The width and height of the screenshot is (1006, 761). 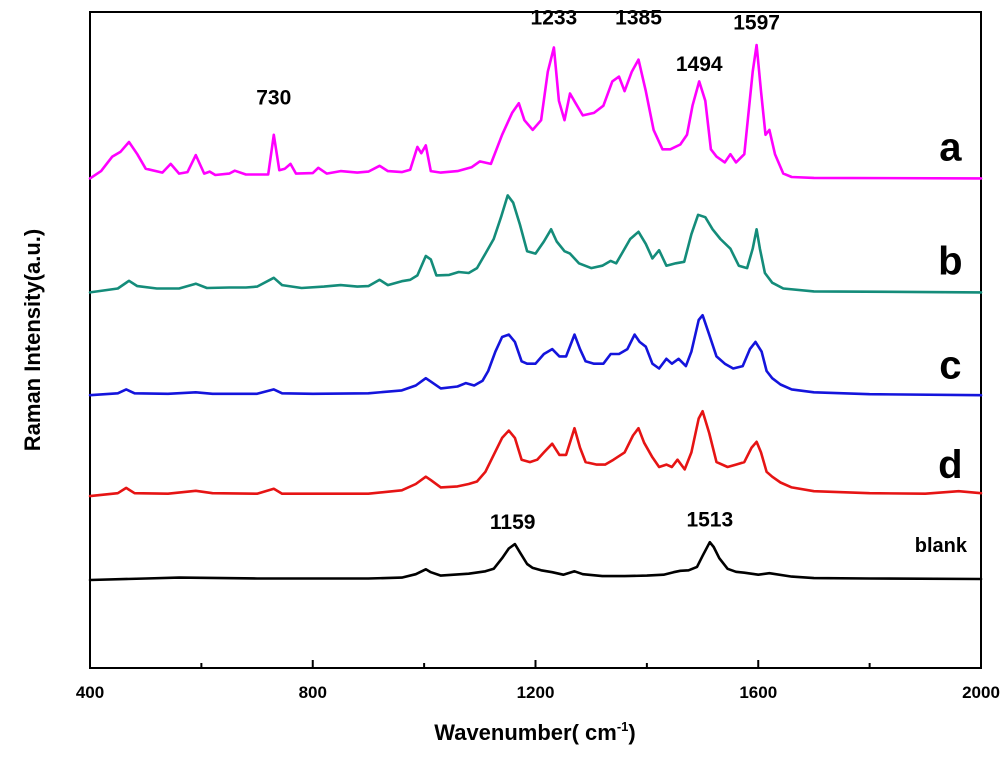 What do you see at coordinates (90, 692) in the screenshot?
I see `x-tick-label: 400` at bounding box center [90, 692].